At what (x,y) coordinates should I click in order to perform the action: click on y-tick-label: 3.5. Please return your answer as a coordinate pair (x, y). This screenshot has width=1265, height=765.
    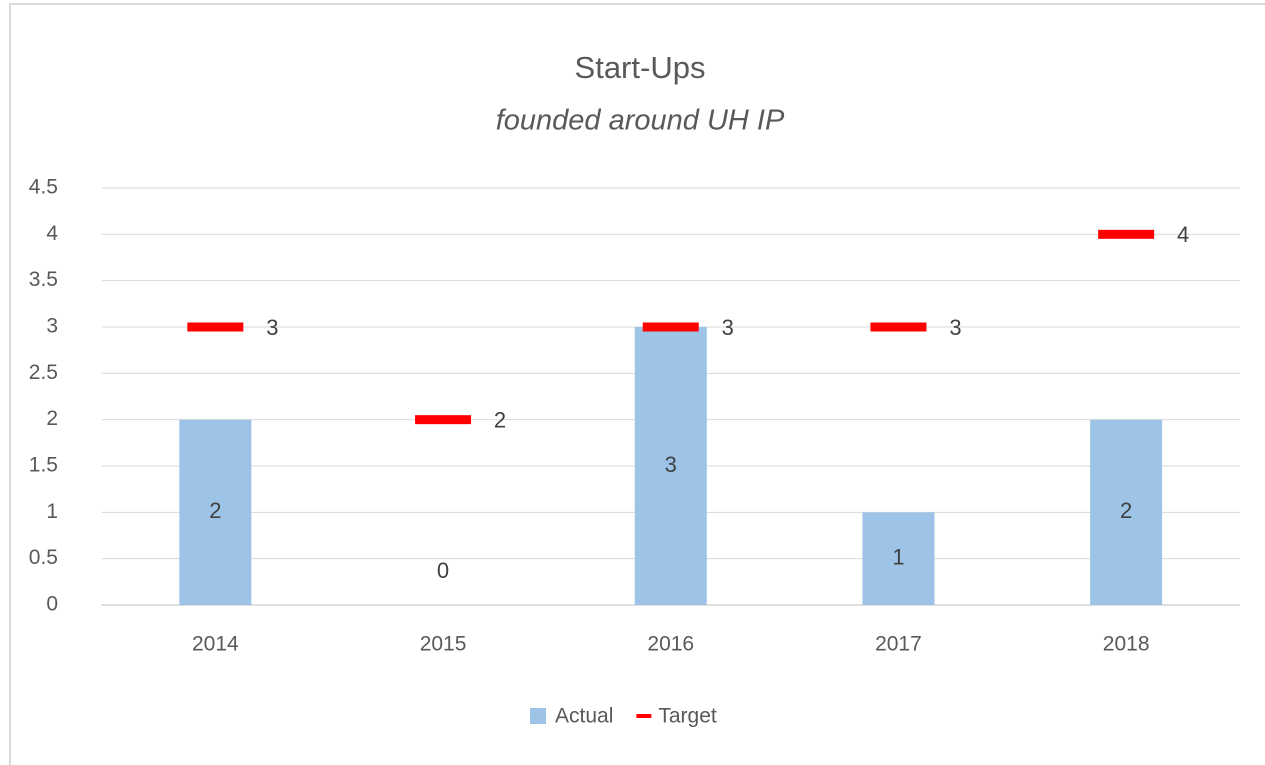
    Looking at the image, I should click on (43, 279).